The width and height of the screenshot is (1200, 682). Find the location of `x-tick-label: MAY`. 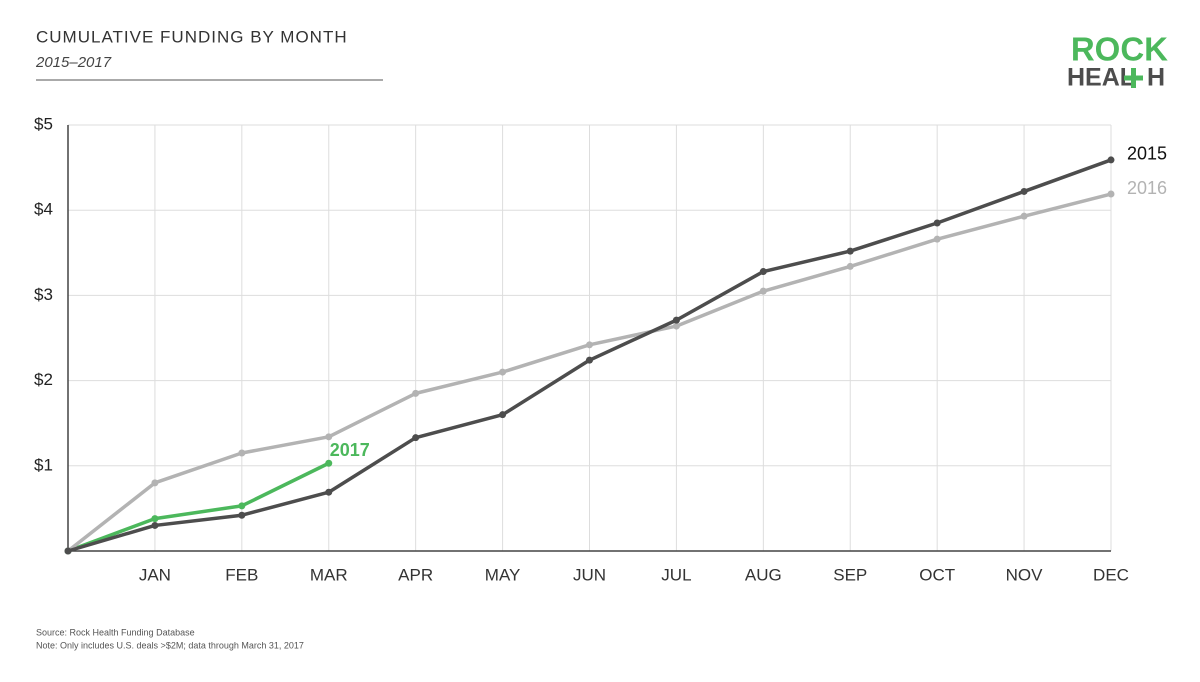

x-tick-label: MAY is located at coordinates (503, 574).